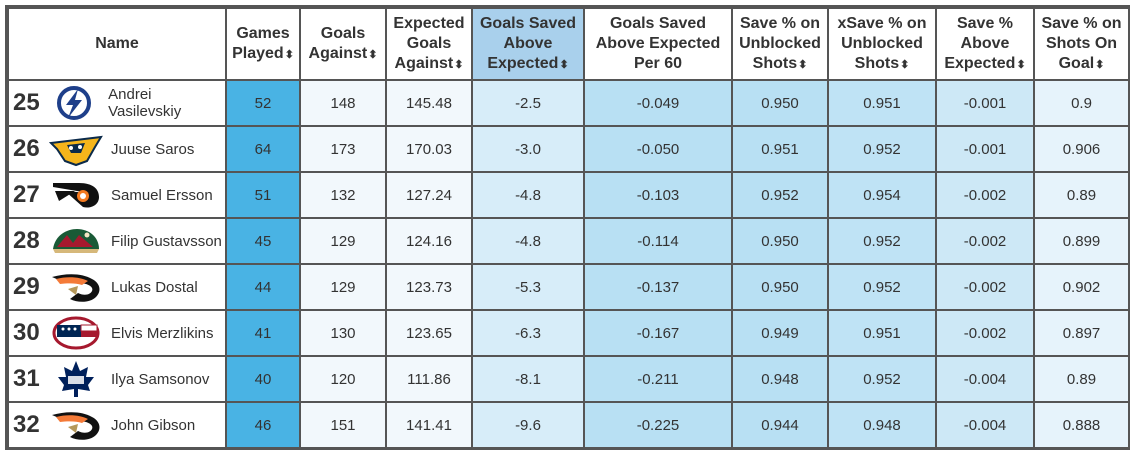  What do you see at coordinates (26, 240) in the screenshot?
I see `rank: 28` at bounding box center [26, 240].